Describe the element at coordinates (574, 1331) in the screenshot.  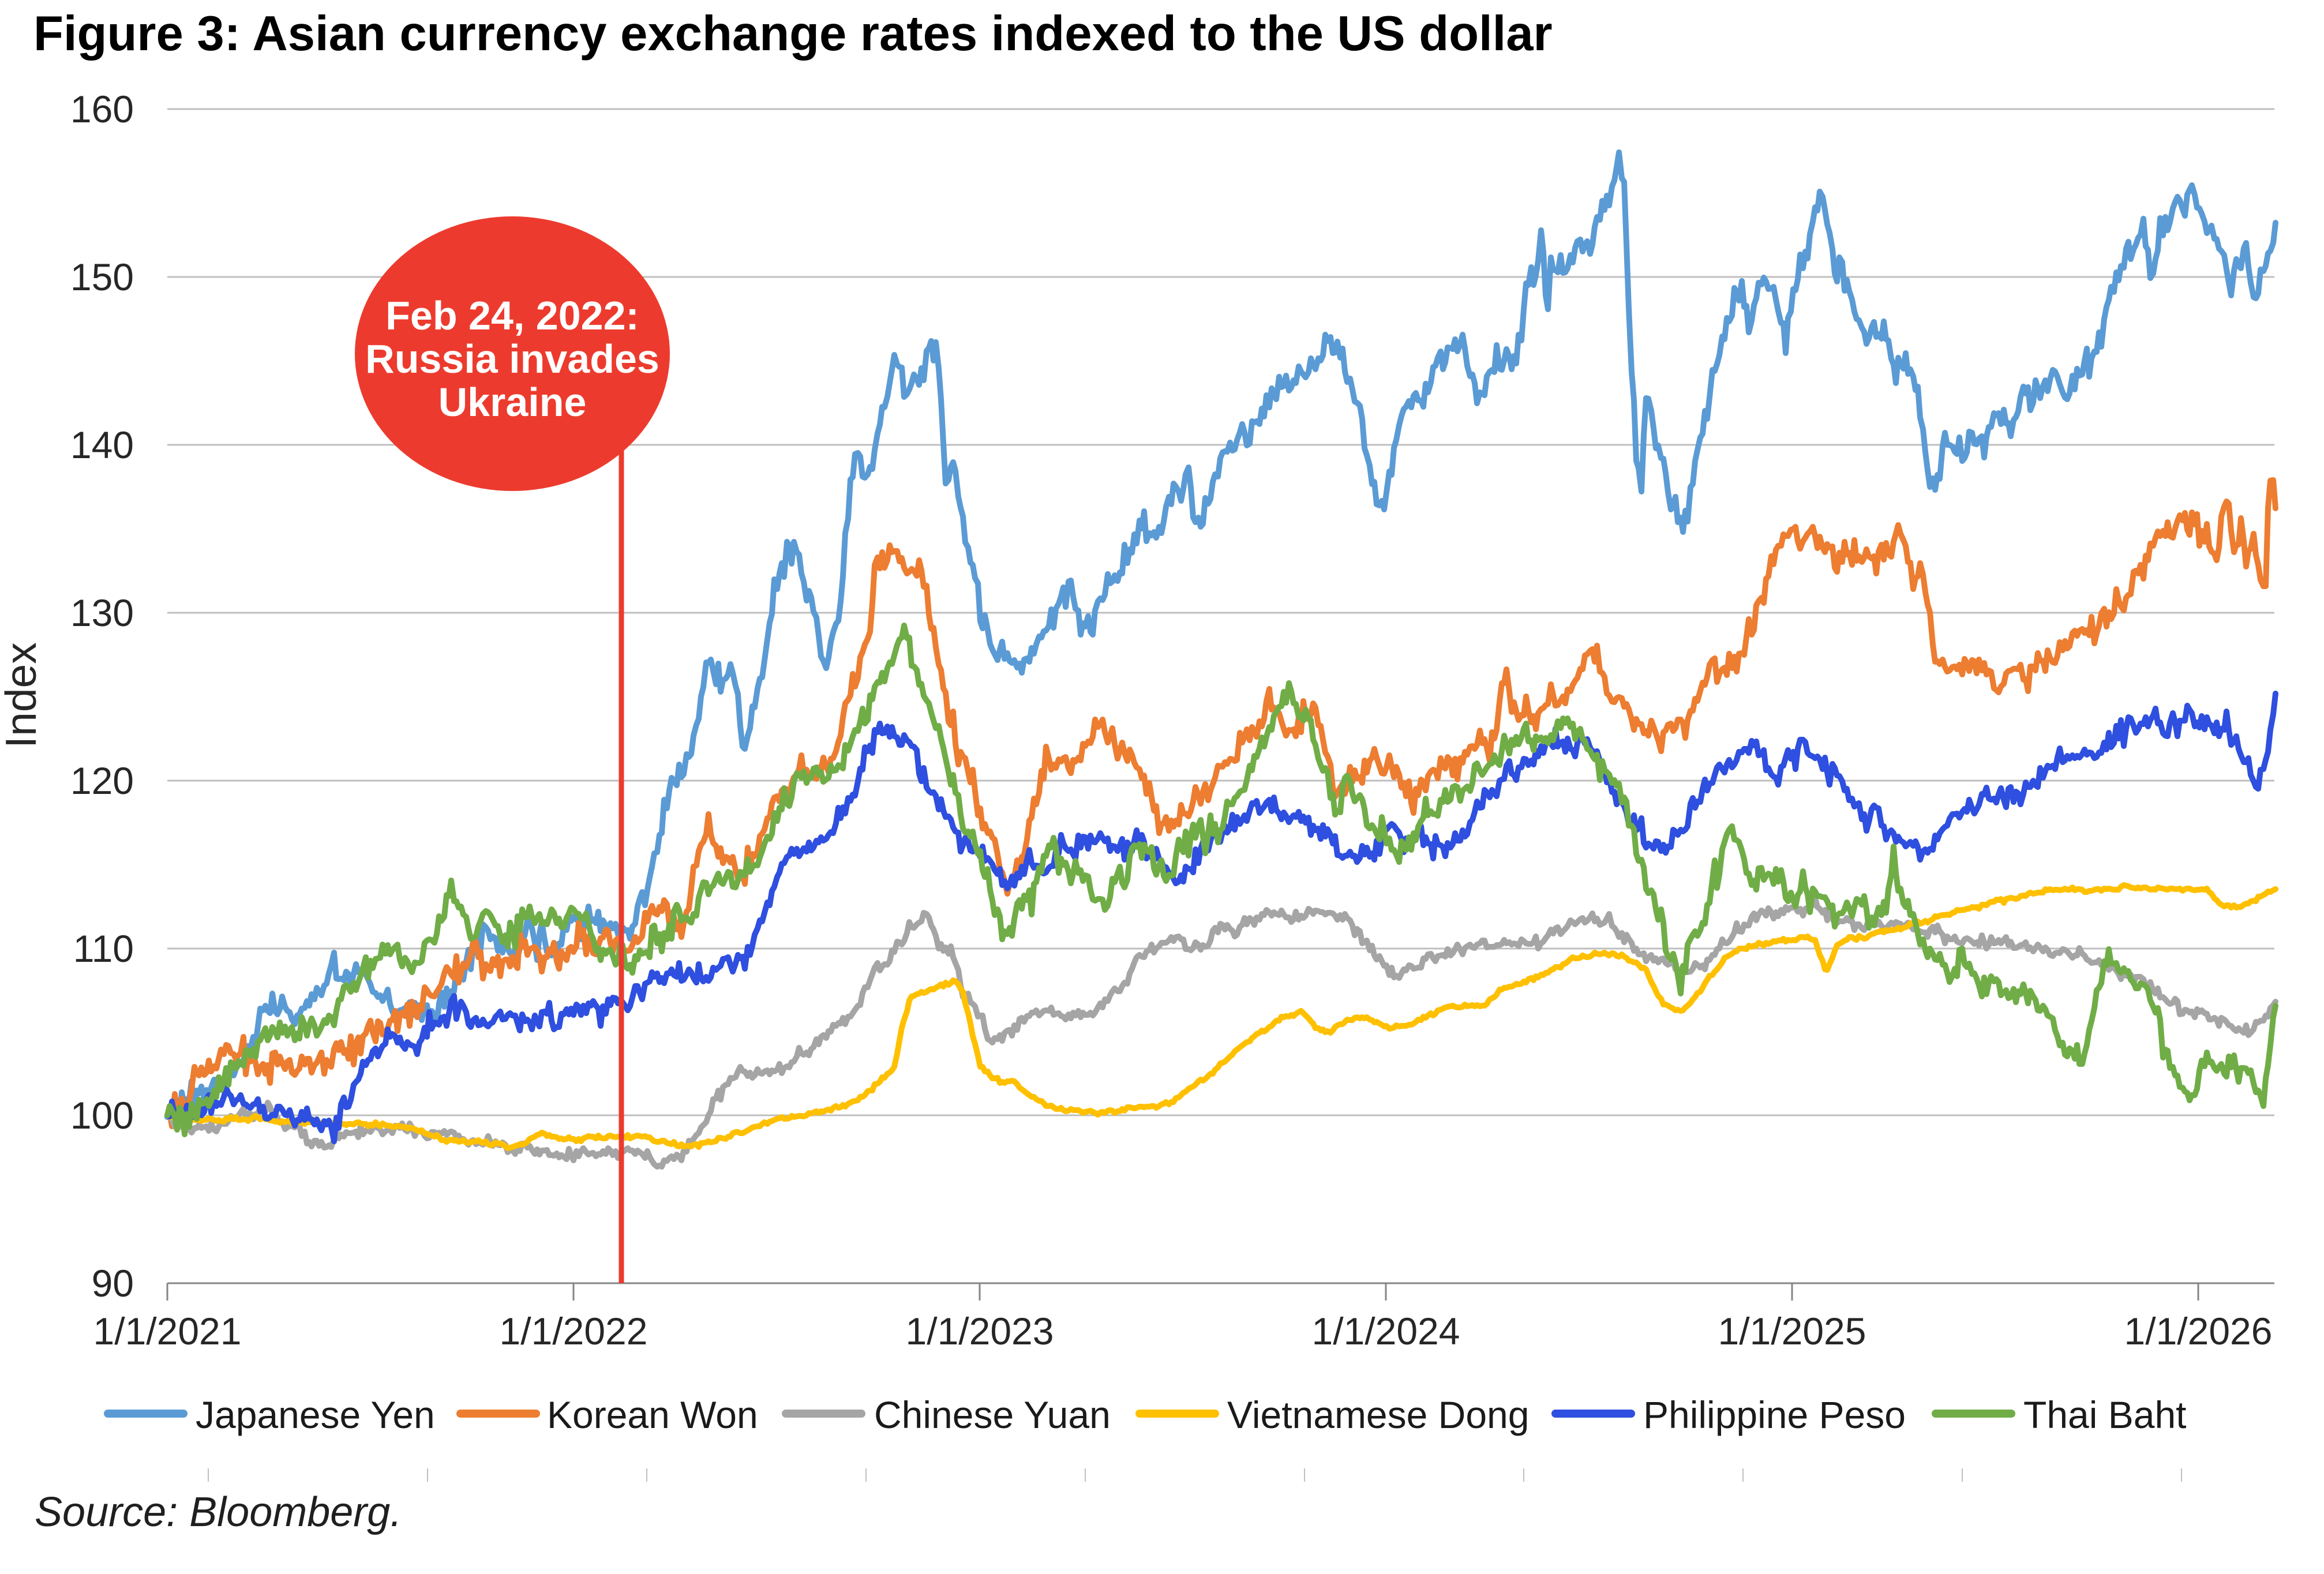
I see `svg-text: 1/1/2022` at that location.